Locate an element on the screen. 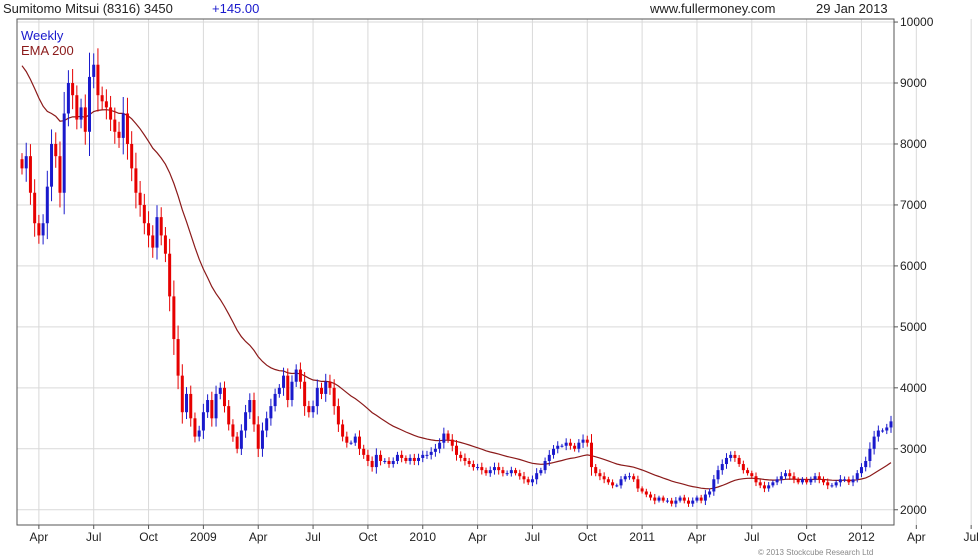  legend: Weekly EMA 200 is located at coordinates (47, 43).